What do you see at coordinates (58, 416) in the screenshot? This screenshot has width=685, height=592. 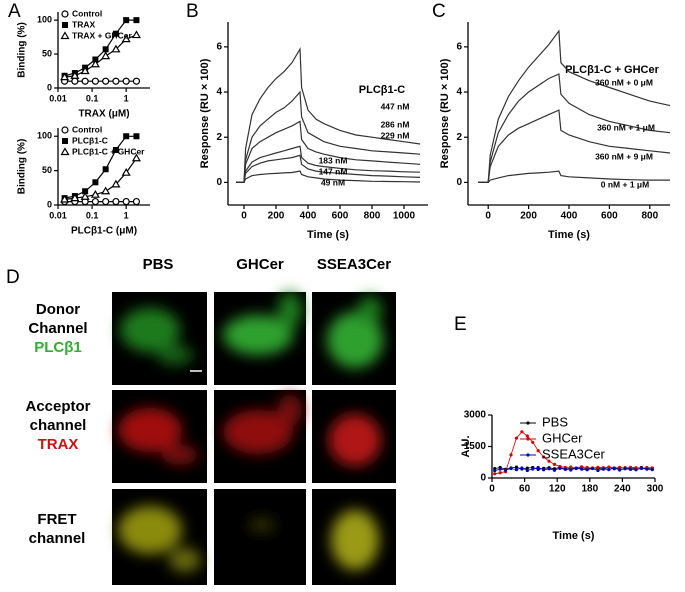 I see `row-title: Acceptor channel` at bounding box center [58, 416].